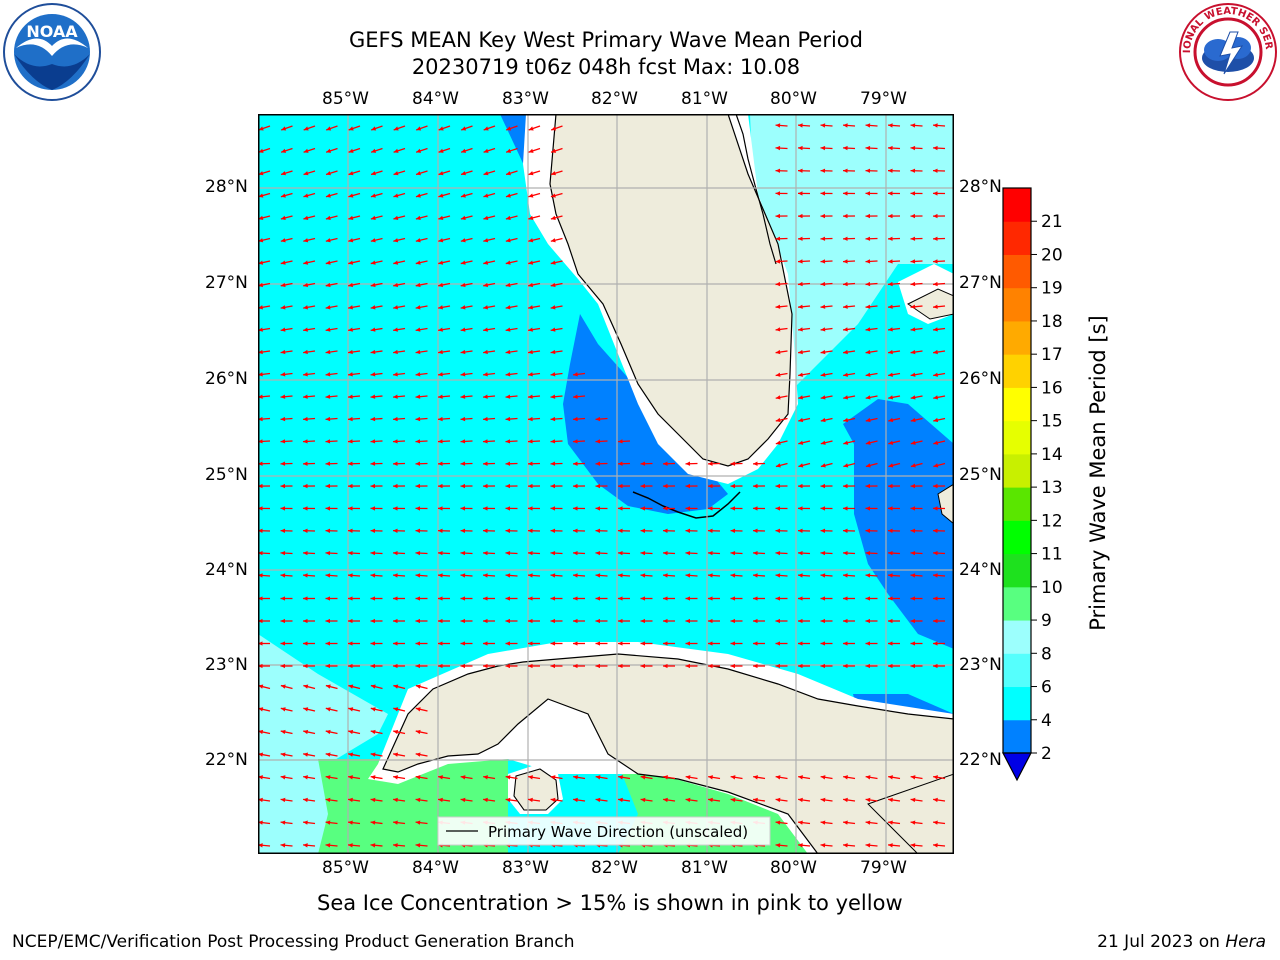 The height and width of the screenshot is (960, 1280). I want to click on colorbar-tick-label: 14, so click(1052, 455).